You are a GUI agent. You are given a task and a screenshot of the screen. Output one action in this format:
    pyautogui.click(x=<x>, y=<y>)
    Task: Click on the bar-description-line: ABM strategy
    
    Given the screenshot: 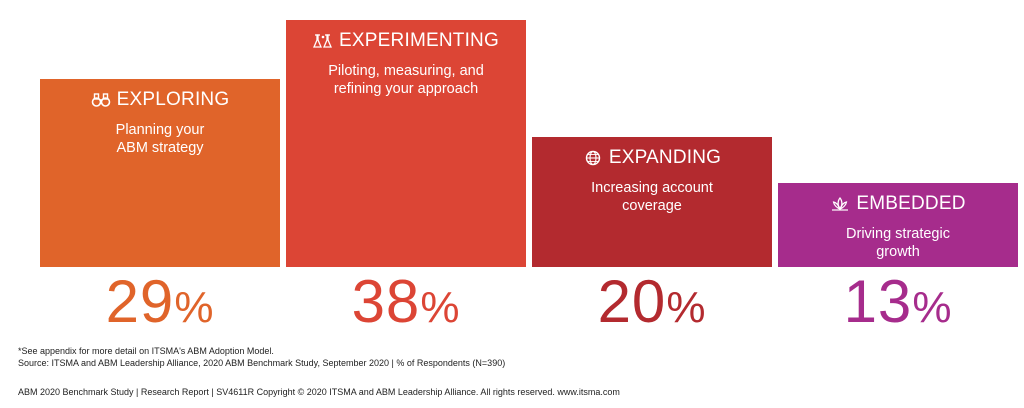 What is the action you would take?
    pyautogui.click(x=160, y=147)
    